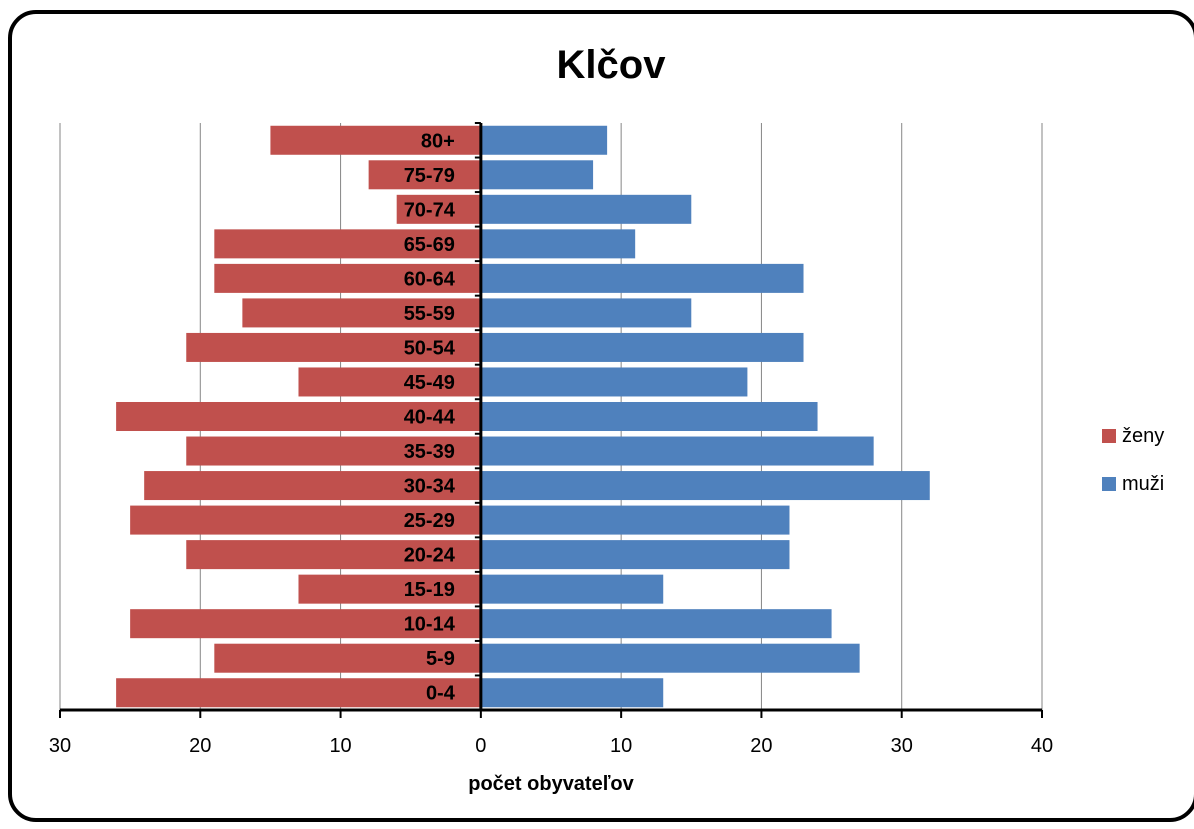  I want to click on x-tick-label: 0, so click(480, 746).